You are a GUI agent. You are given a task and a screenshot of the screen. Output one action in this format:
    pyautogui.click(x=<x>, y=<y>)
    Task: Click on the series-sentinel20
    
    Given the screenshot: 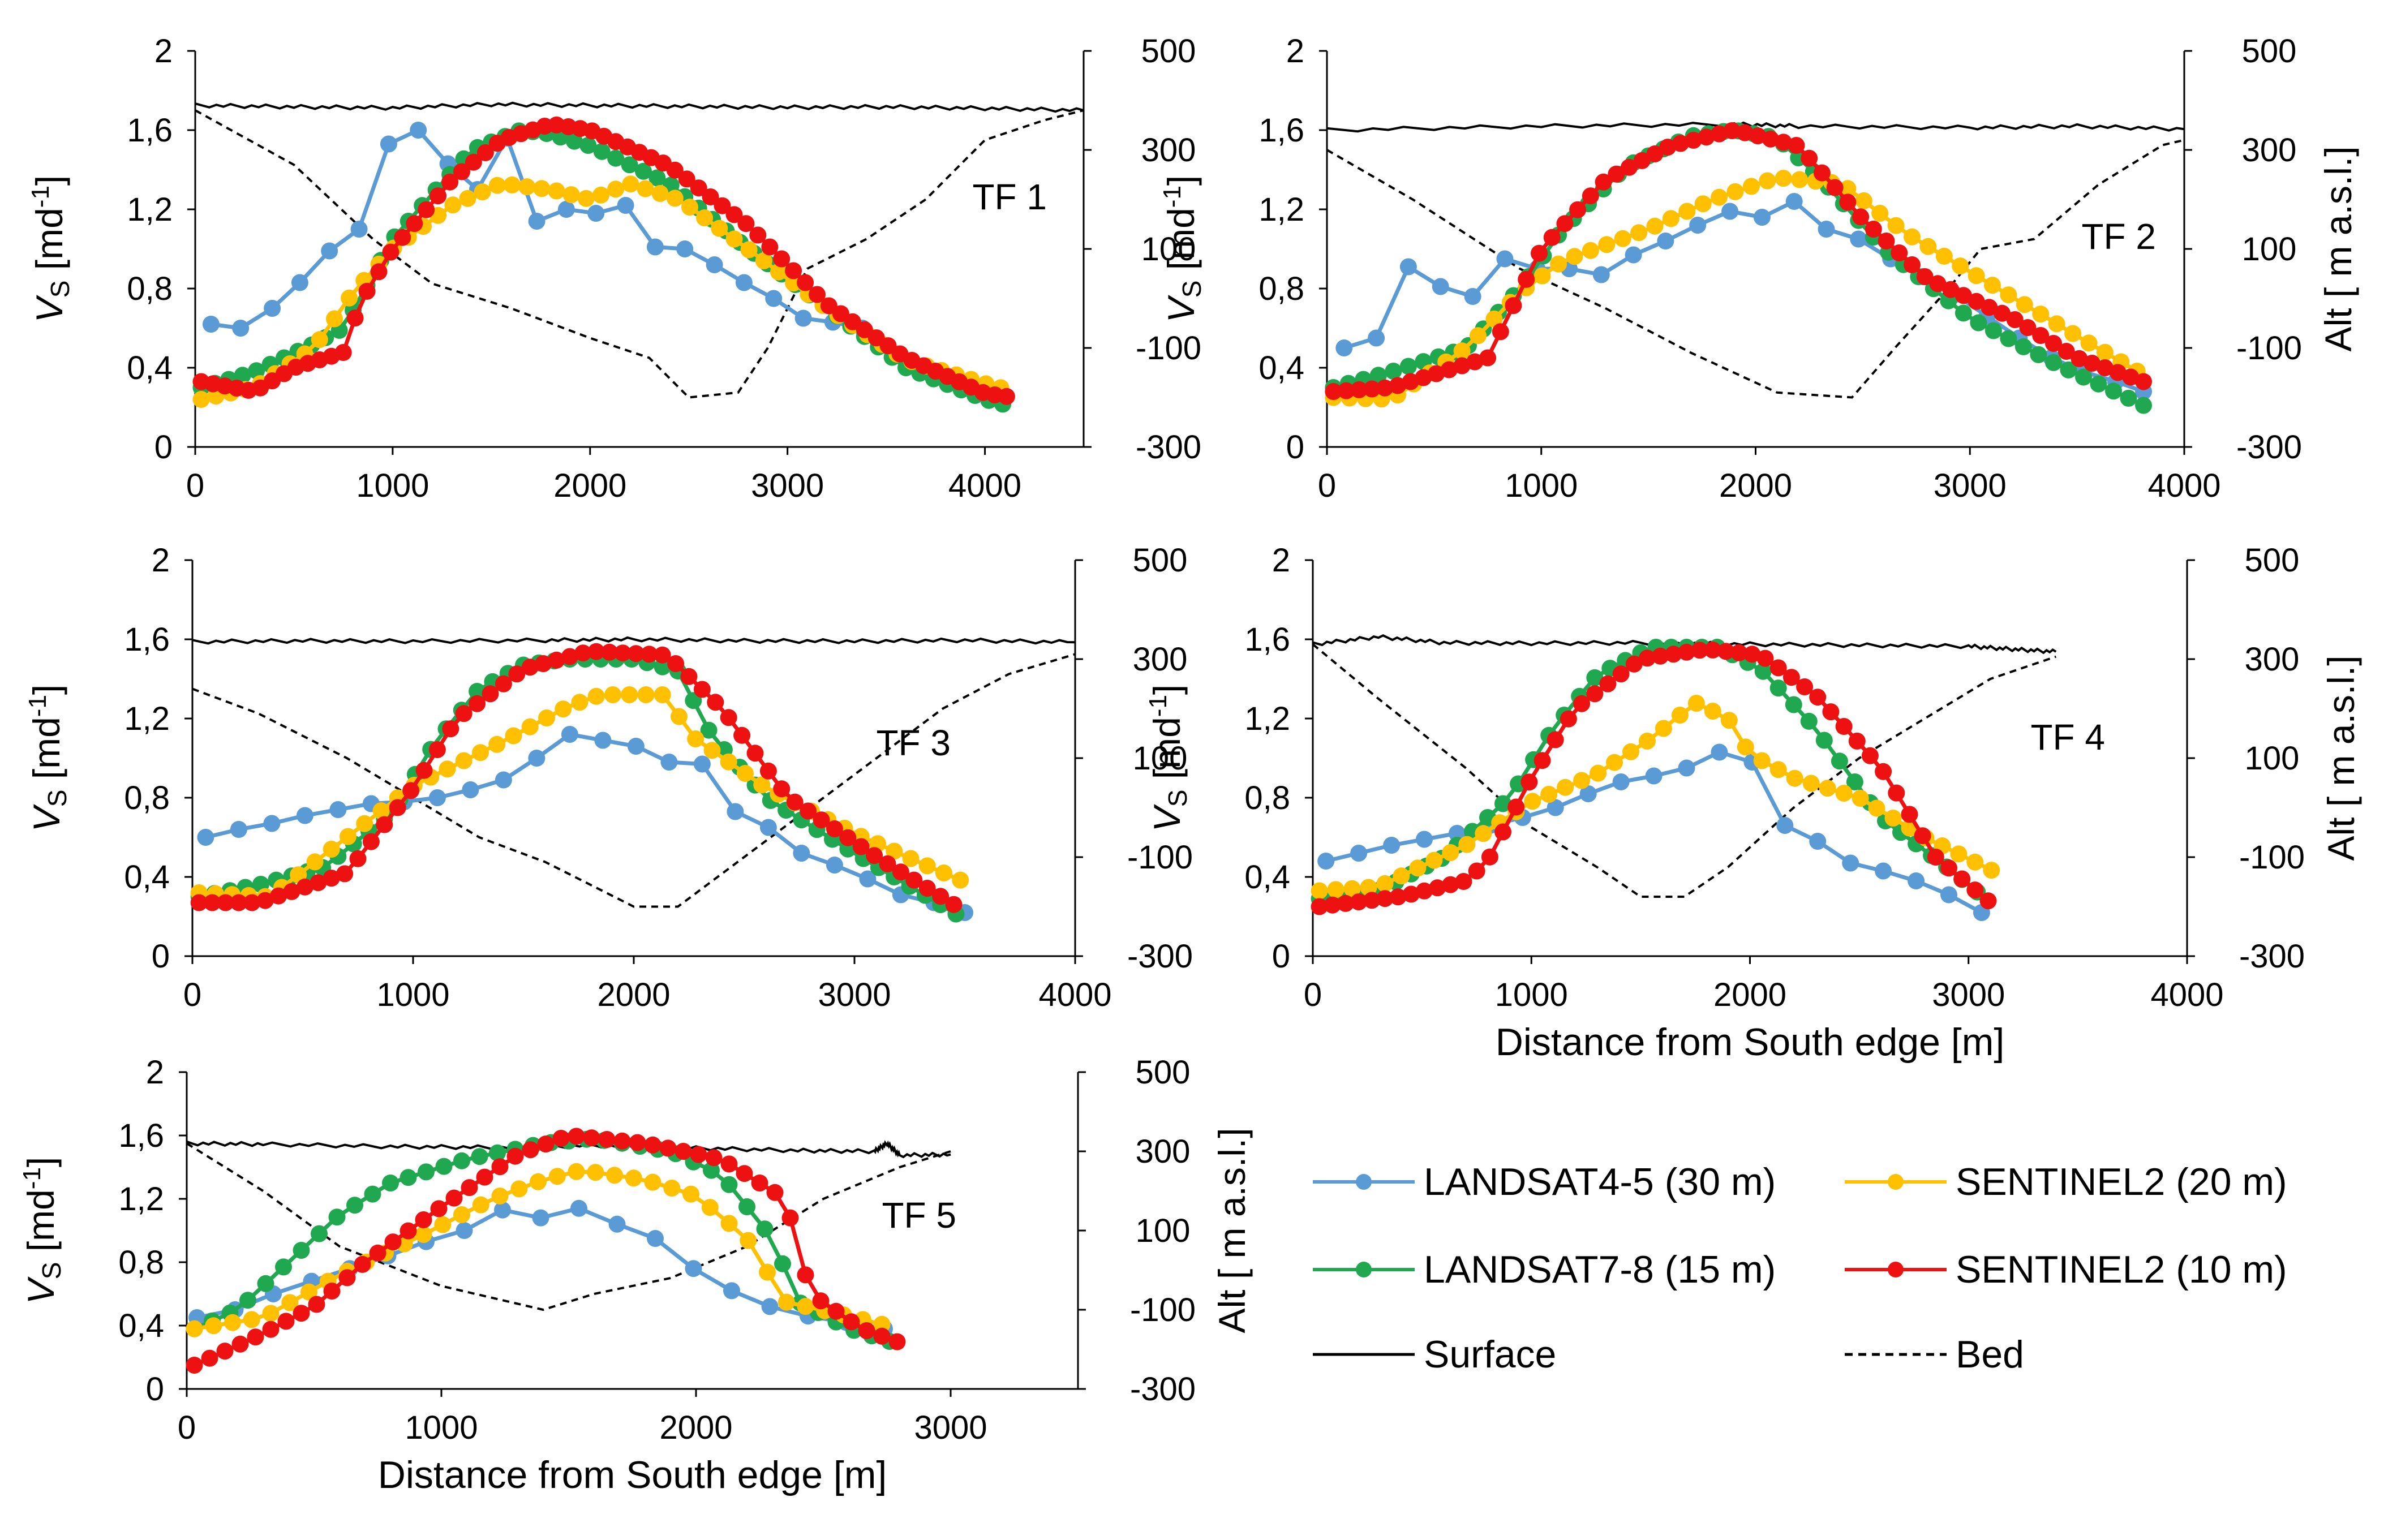 What is the action you would take?
    pyautogui.click(x=1655, y=797)
    